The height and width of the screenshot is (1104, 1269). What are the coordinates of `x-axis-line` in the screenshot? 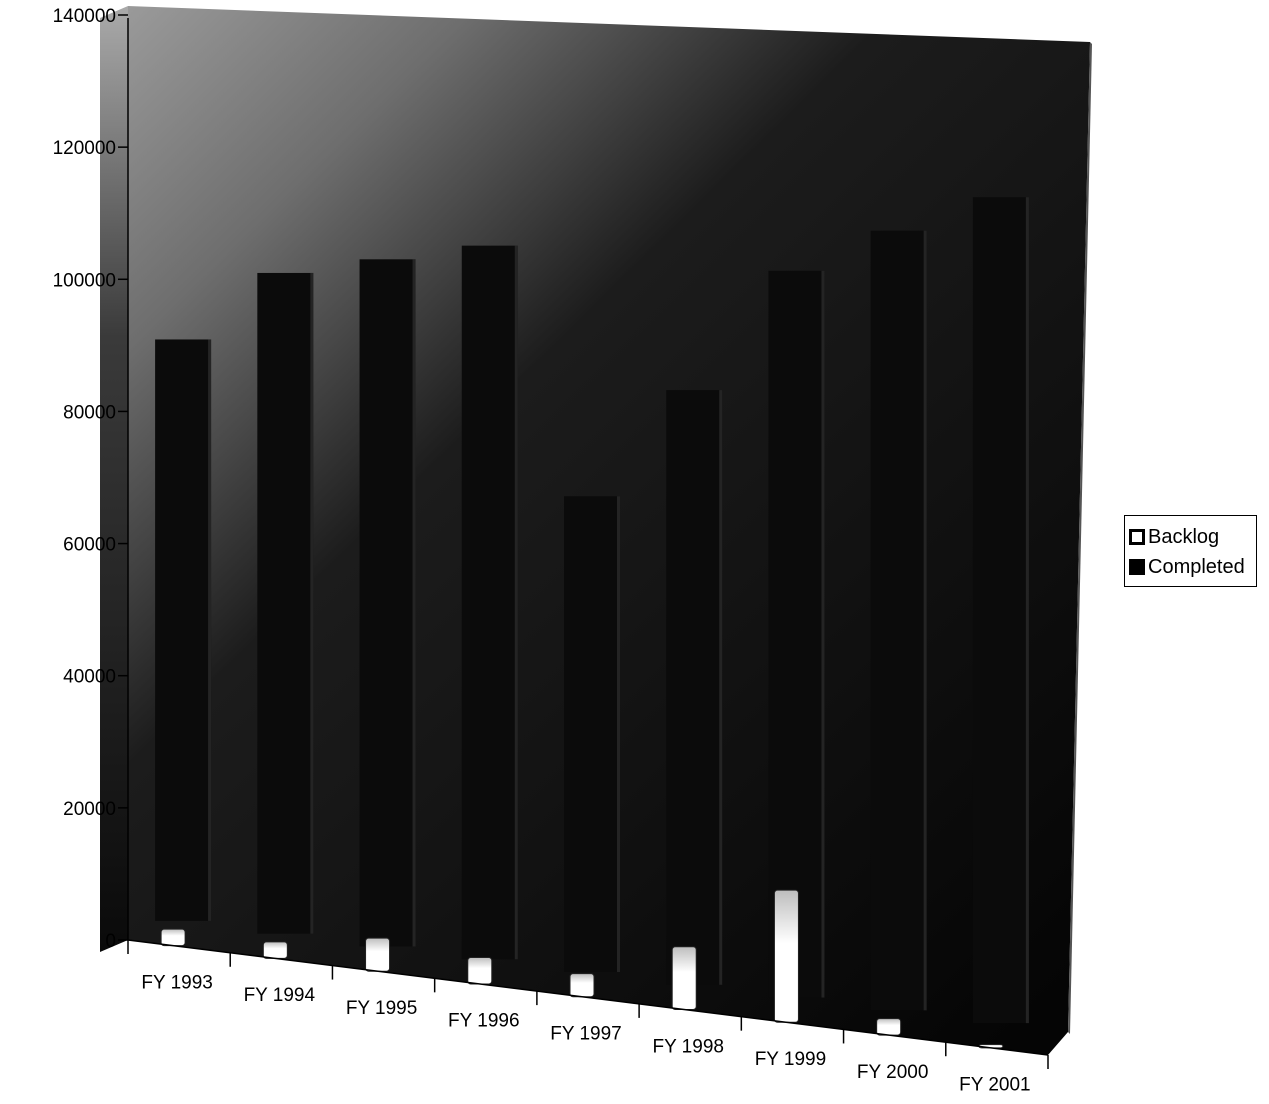 It's located at (588, 997).